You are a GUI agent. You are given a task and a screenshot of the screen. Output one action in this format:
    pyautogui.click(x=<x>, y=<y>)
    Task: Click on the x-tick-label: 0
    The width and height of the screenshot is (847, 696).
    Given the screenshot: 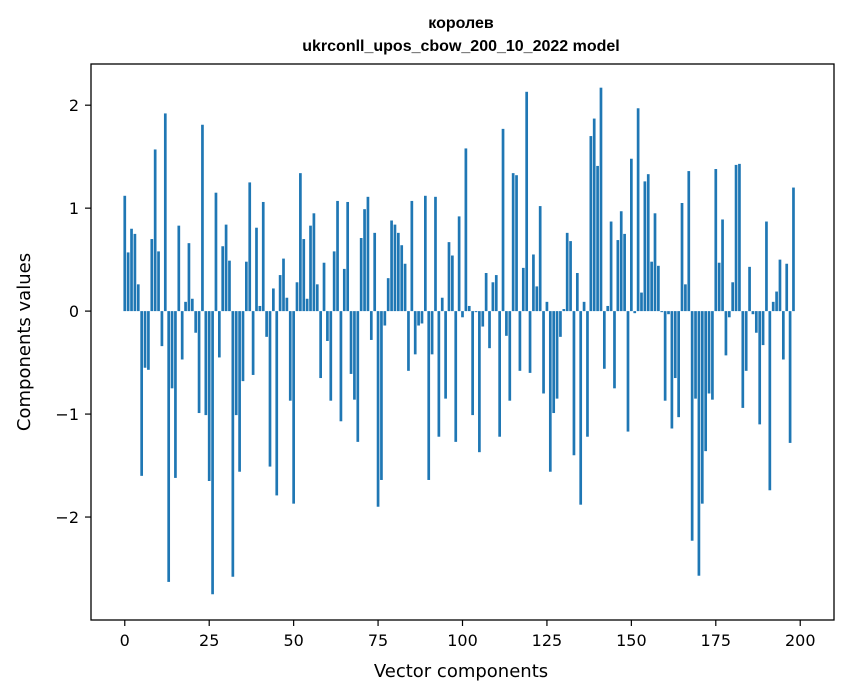 What is the action you would take?
    pyautogui.click(x=125, y=640)
    